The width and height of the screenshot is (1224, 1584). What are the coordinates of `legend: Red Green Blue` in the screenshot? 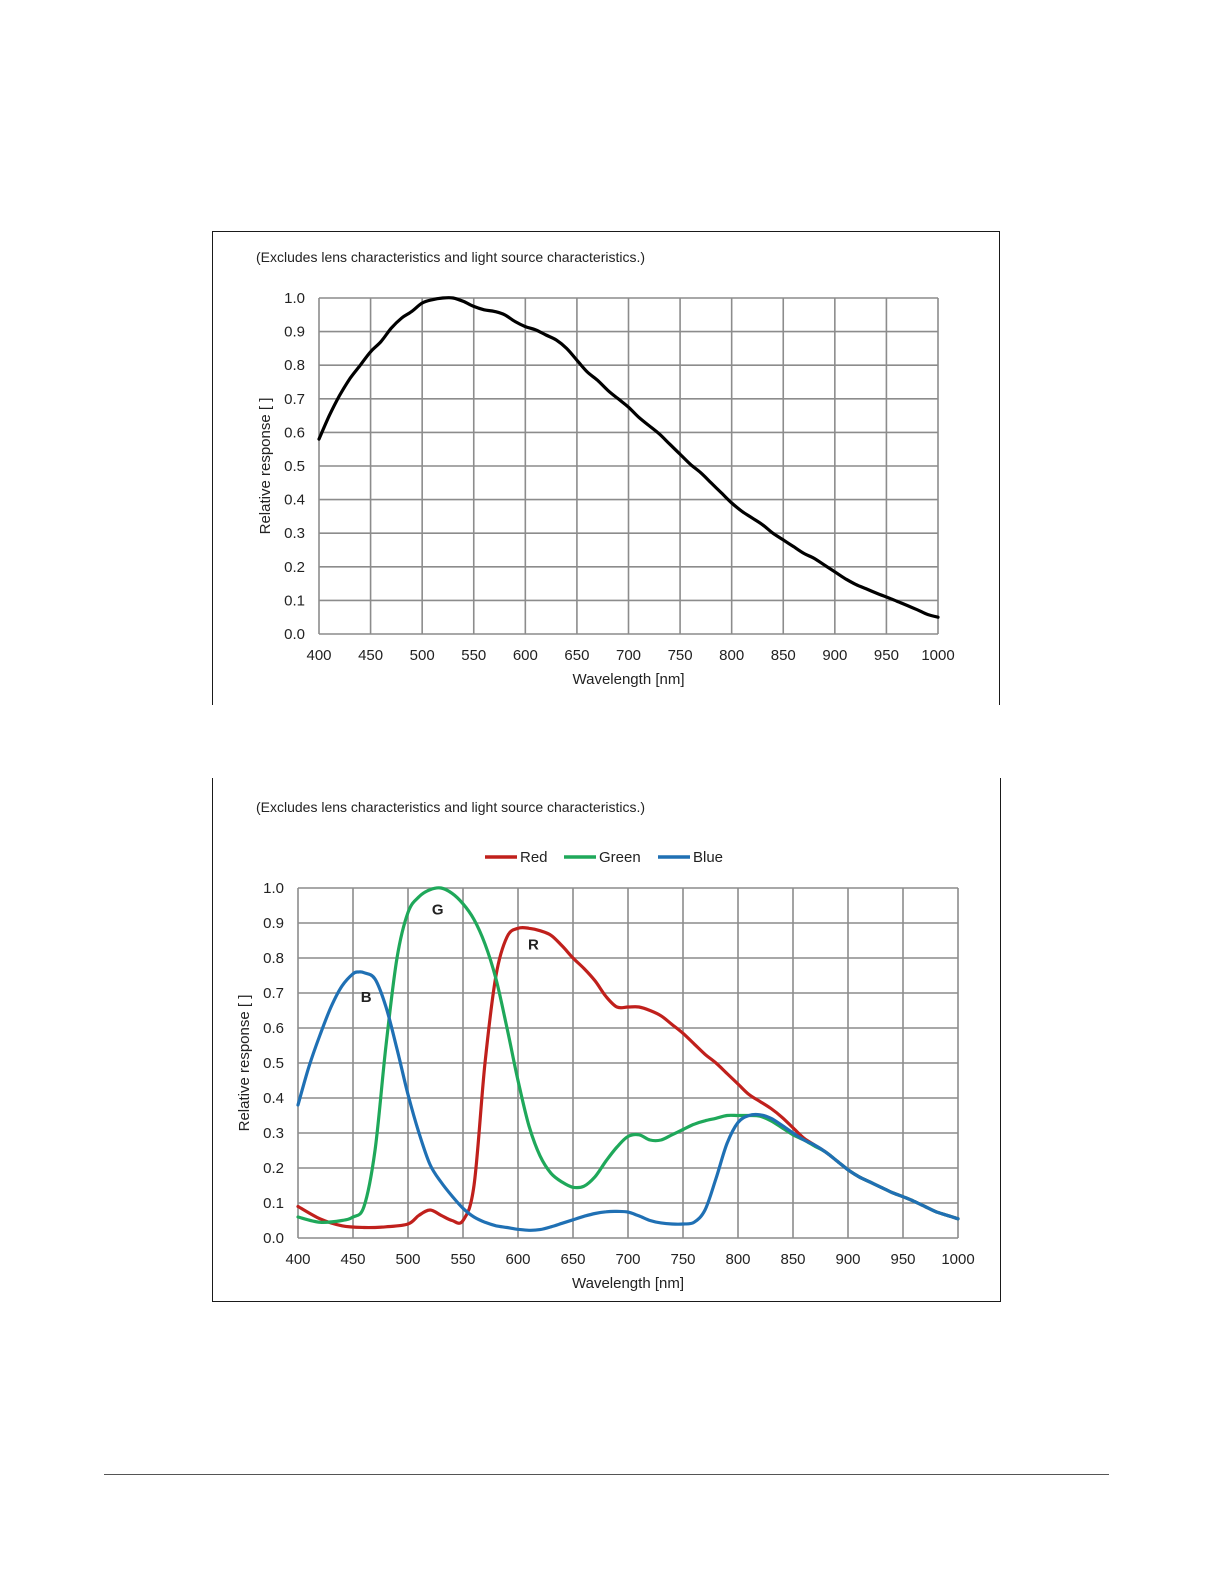 It's located at (604, 857).